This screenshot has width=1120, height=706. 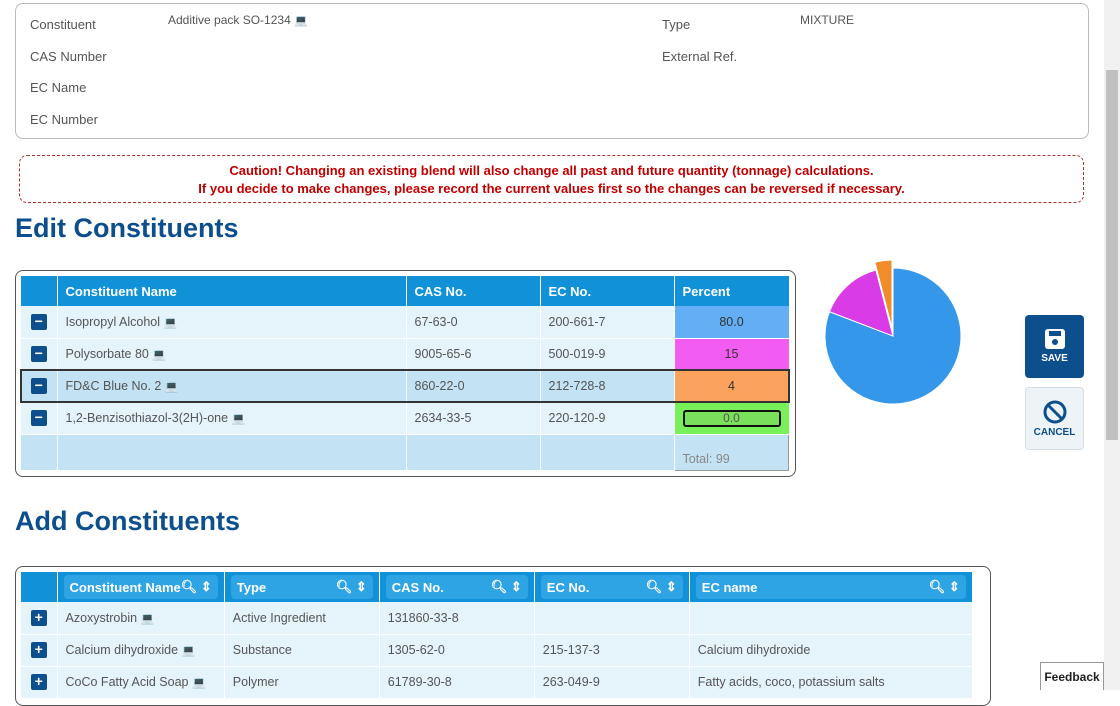 What do you see at coordinates (607, 291) in the screenshot?
I see `col-ec: EC No.` at bounding box center [607, 291].